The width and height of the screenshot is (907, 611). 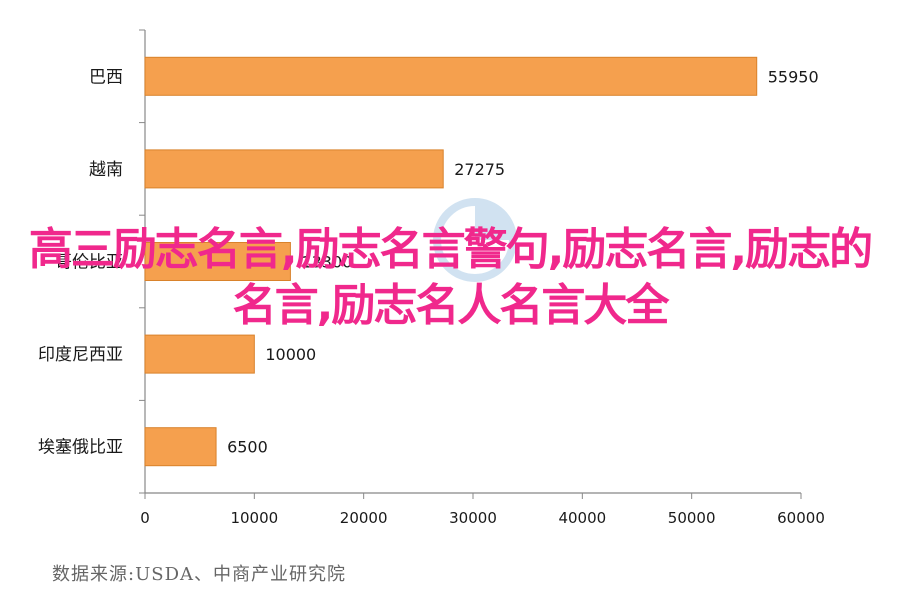 What do you see at coordinates (106, 77) in the screenshot?
I see `category-label: 巴西` at bounding box center [106, 77].